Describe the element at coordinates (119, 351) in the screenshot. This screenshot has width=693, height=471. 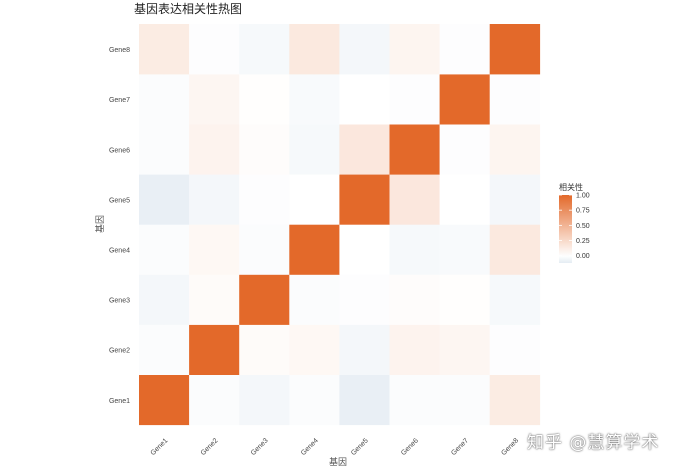
I see `y-tick-label: Gene2` at that location.